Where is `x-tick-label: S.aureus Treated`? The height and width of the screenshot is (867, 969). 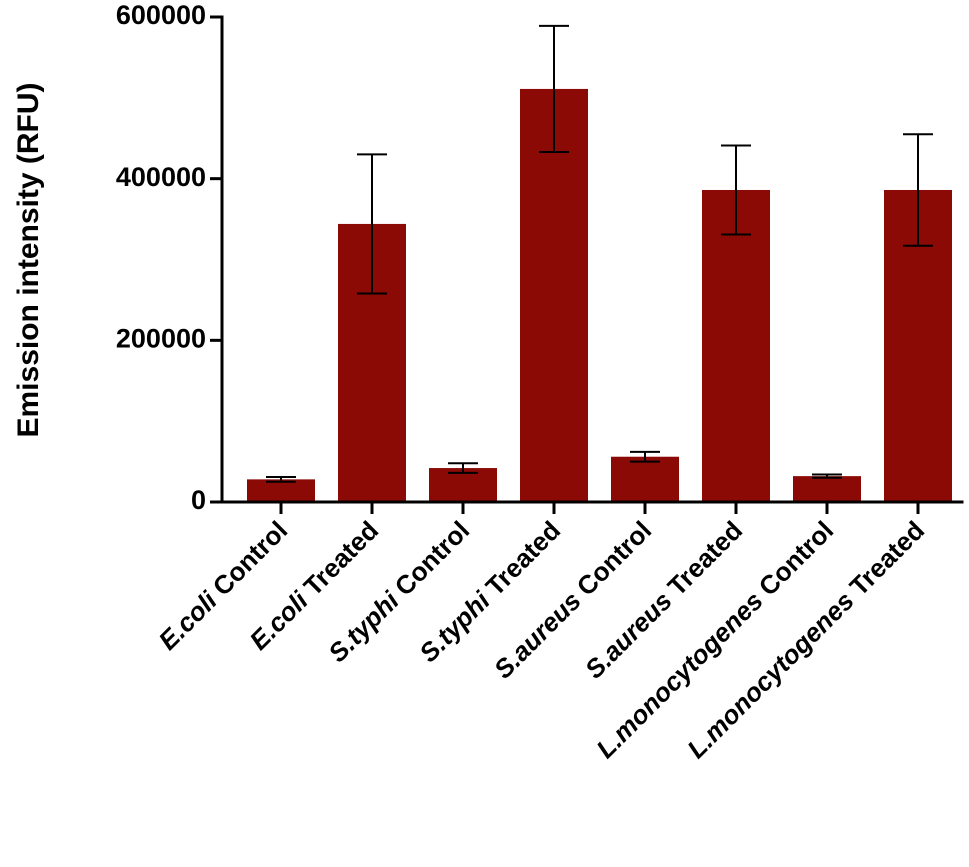
x-tick-label: S.aureus Treated is located at coordinates (663, 599).